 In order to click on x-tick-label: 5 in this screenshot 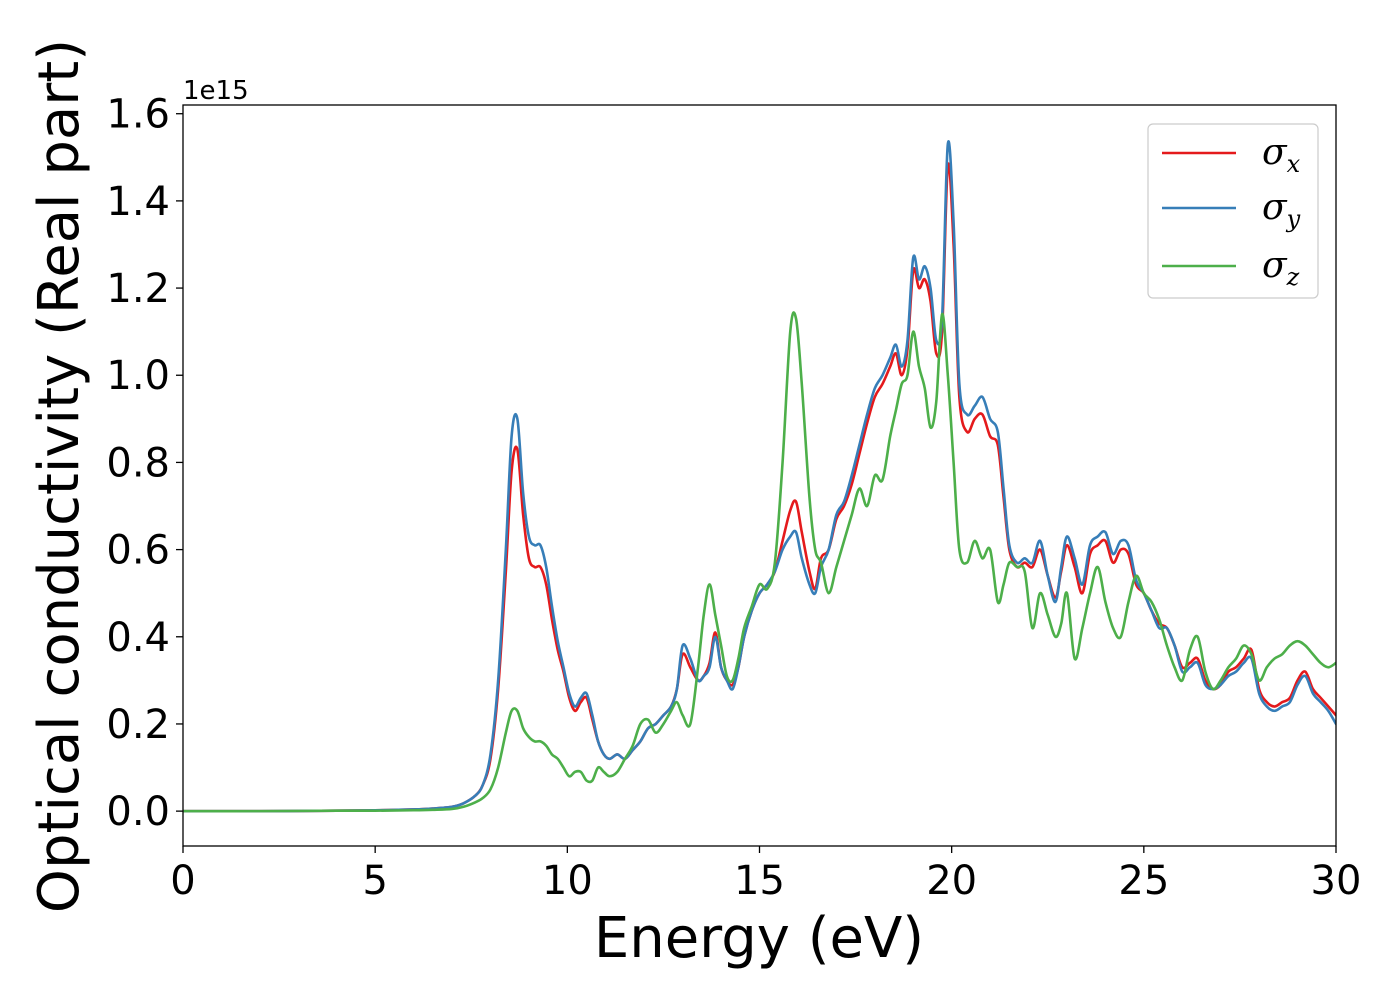, I will do `click(374, 881)`.